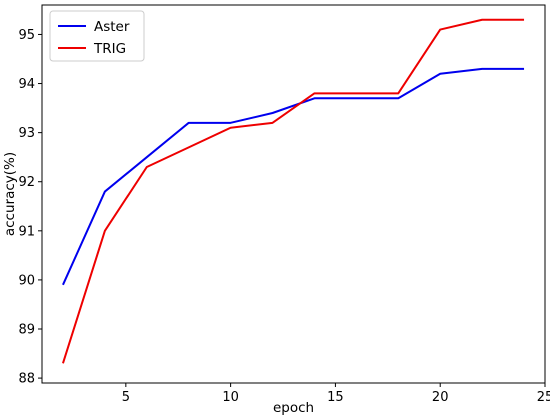  What do you see at coordinates (230, 397) in the screenshot?
I see `x-tick-label: 10` at bounding box center [230, 397].